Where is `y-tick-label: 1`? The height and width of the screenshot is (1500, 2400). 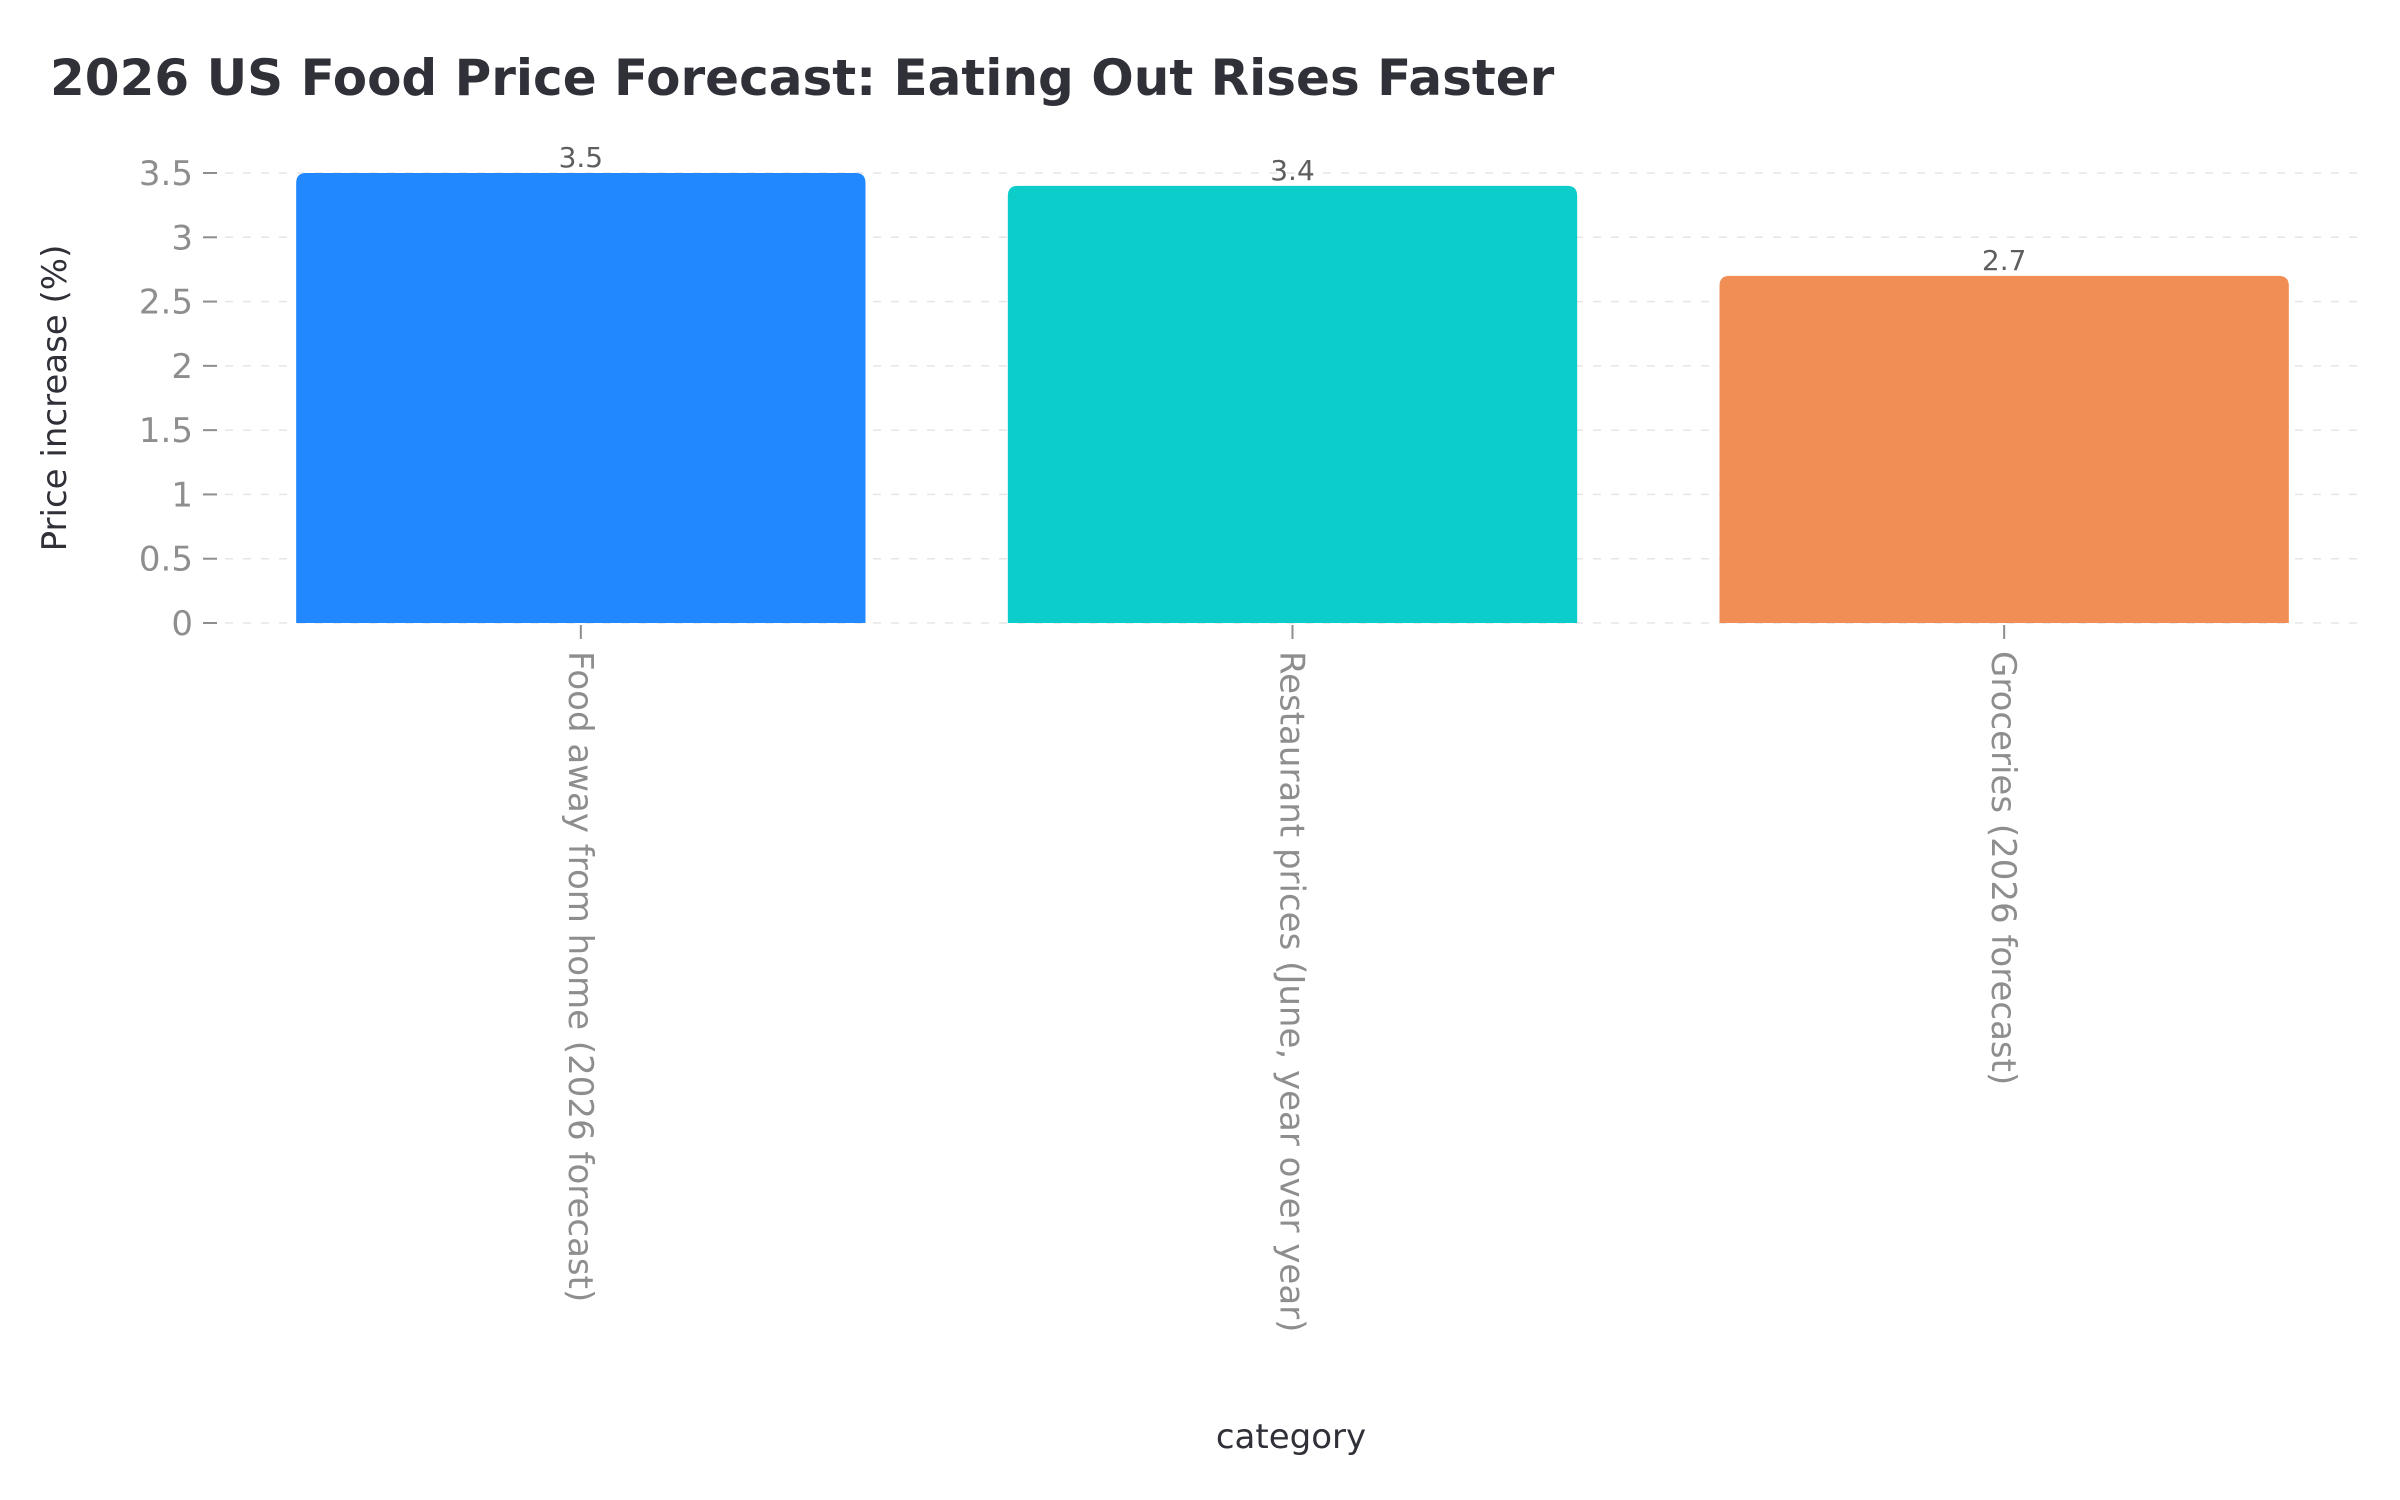 y-tick-label: 1 is located at coordinates (182, 495).